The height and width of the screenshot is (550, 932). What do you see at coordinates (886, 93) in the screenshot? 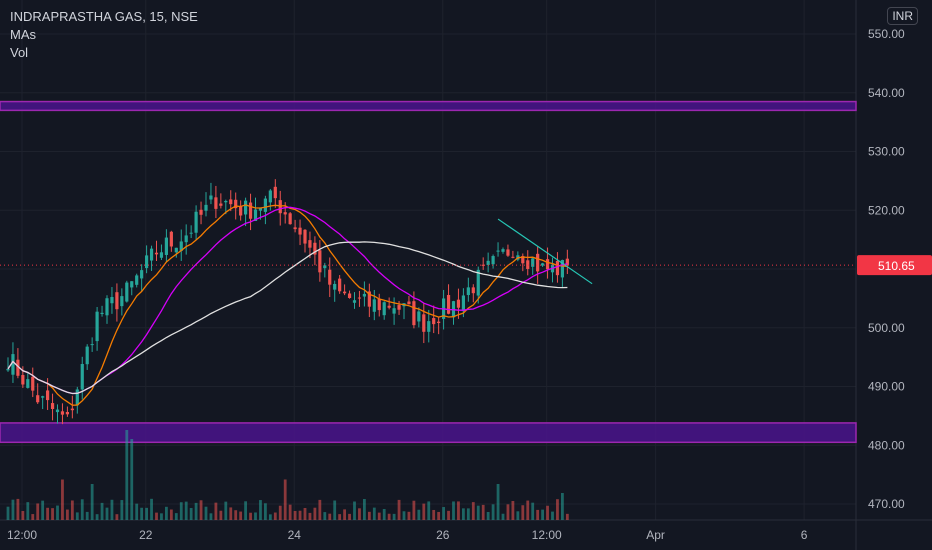
I see `y-tick-label: 540.00` at bounding box center [886, 93].